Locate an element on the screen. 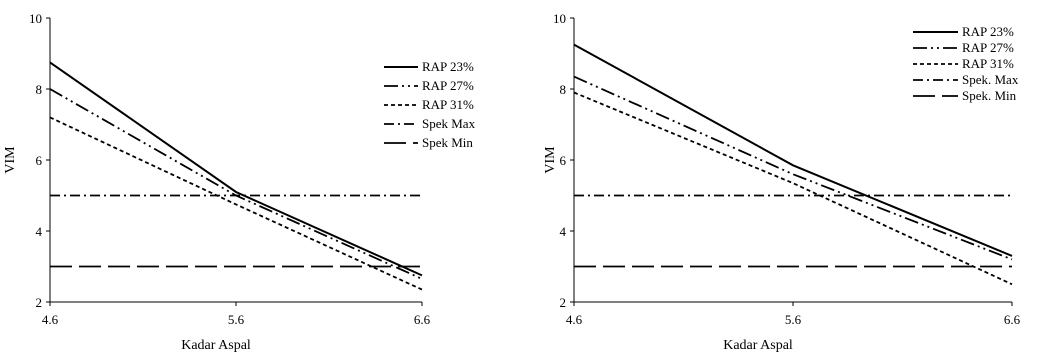  legend-label: Spek. Min is located at coordinates (989, 95).